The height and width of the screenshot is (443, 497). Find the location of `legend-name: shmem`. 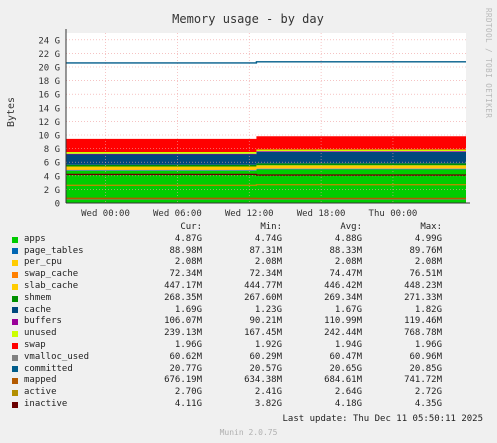

legend-name: shmem is located at coordinates (38, 297).